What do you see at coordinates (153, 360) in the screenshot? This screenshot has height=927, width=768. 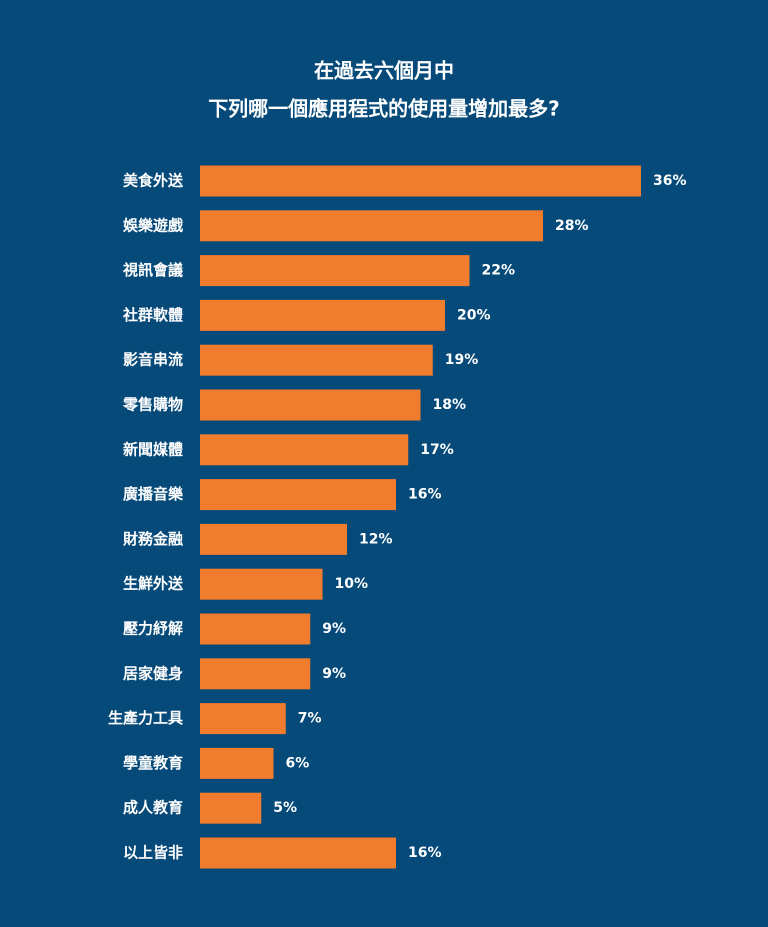 I see `category-label: 影音串流` at bounding box center [153, 360].